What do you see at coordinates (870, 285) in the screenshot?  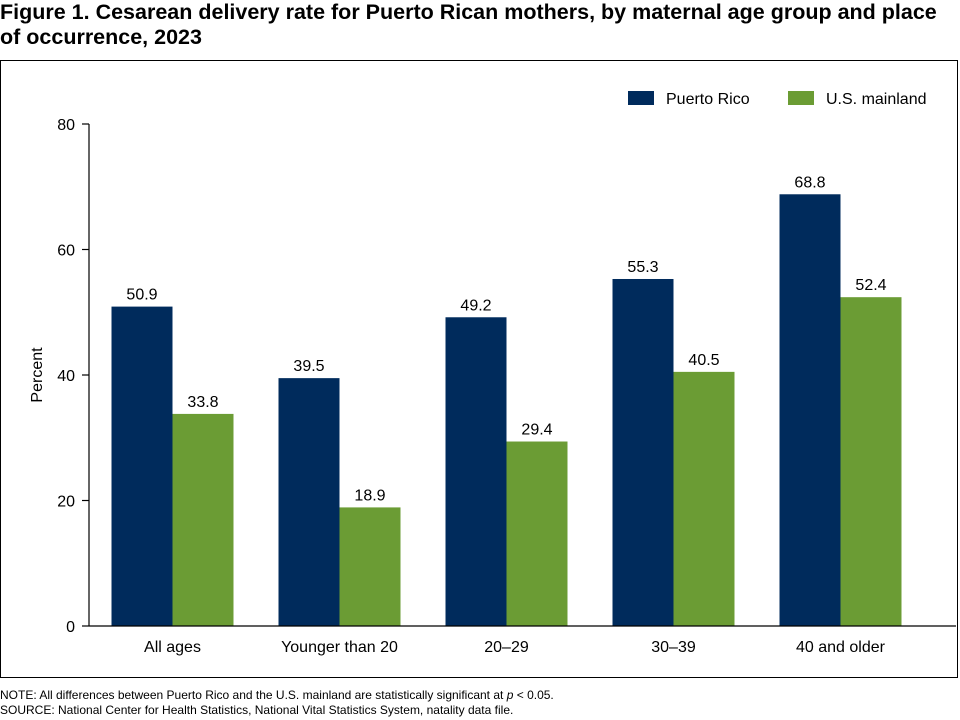 I see `data-label: 52.4` at bounding box center [870, 285].